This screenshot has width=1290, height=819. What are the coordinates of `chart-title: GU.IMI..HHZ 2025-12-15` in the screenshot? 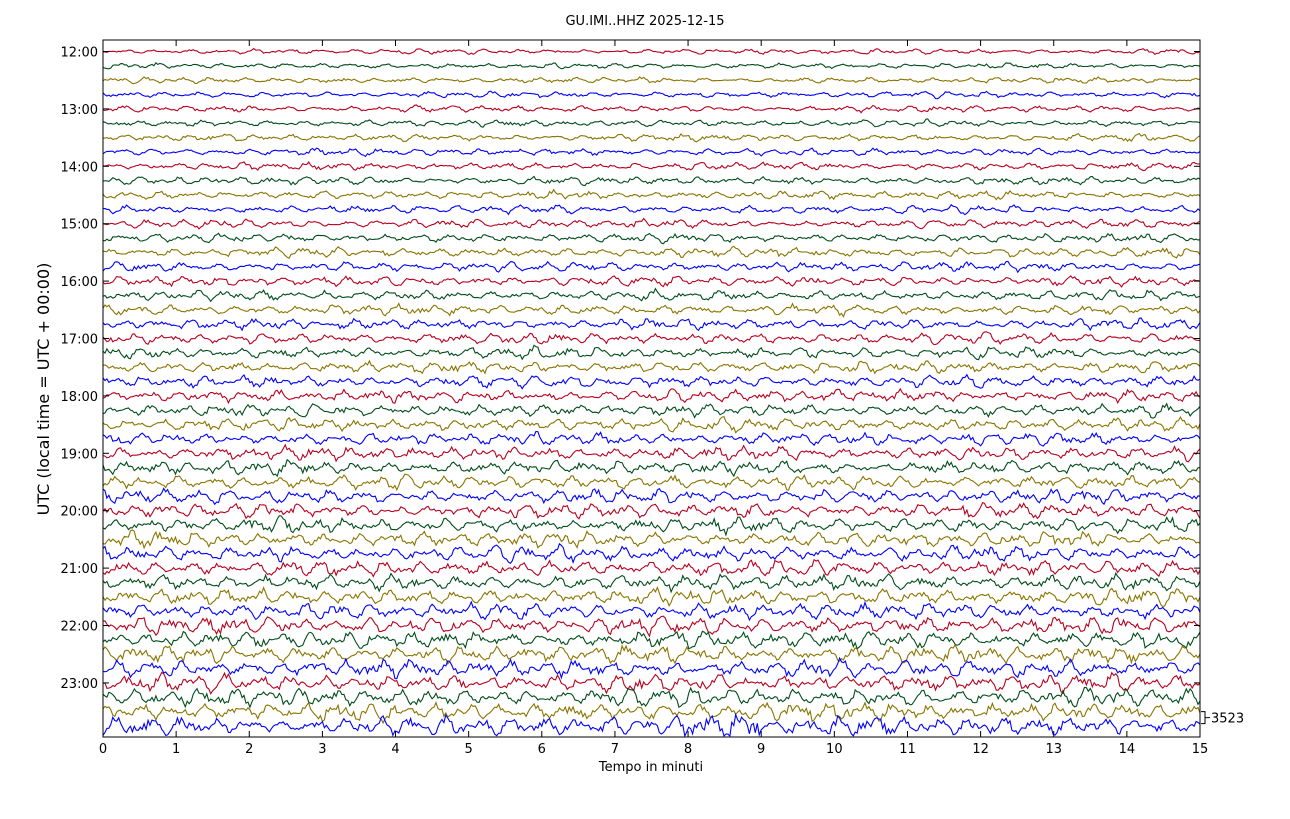 It's located at (644, 21).